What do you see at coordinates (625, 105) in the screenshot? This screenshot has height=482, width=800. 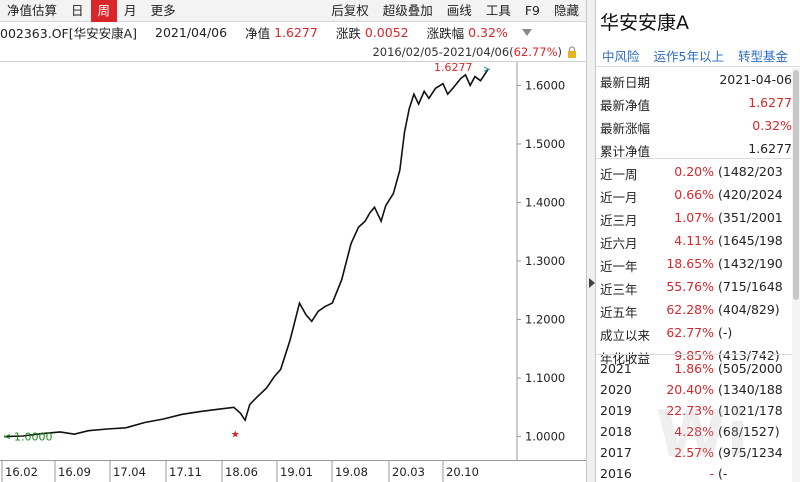 I see `summary-label: 最新净值` at bounding box center [625, 105].